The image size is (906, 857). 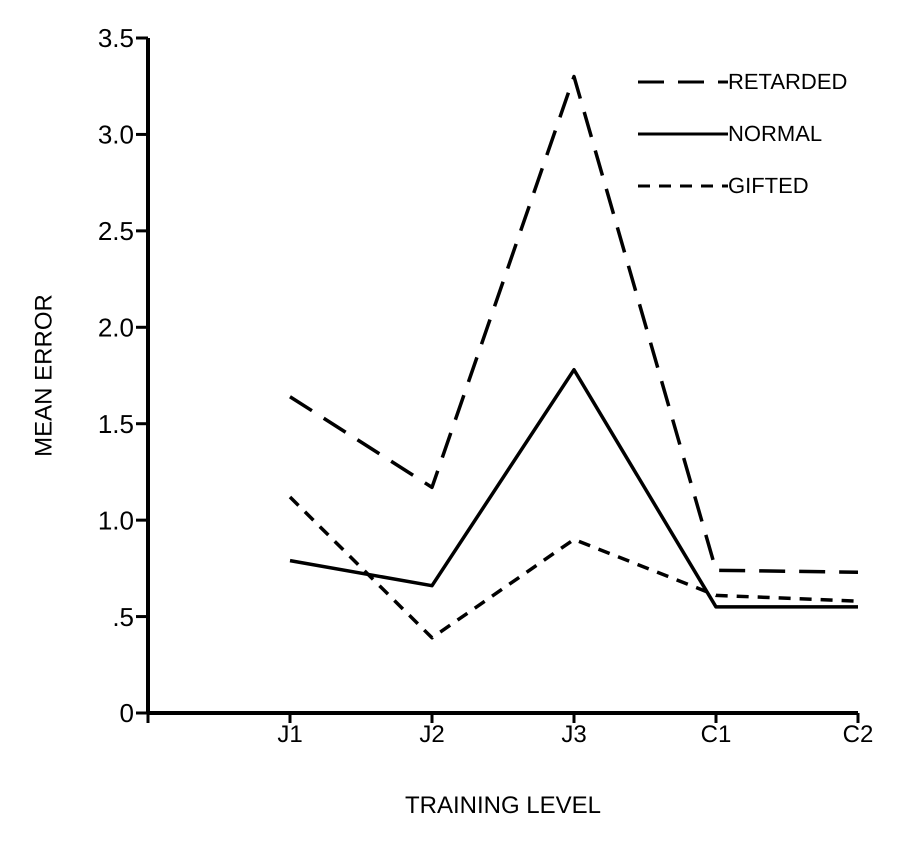 What do you see at coordinates (768, 186) in the screenshot?
I see `legend-label: GIFTED` at bounding box center [768, 186].